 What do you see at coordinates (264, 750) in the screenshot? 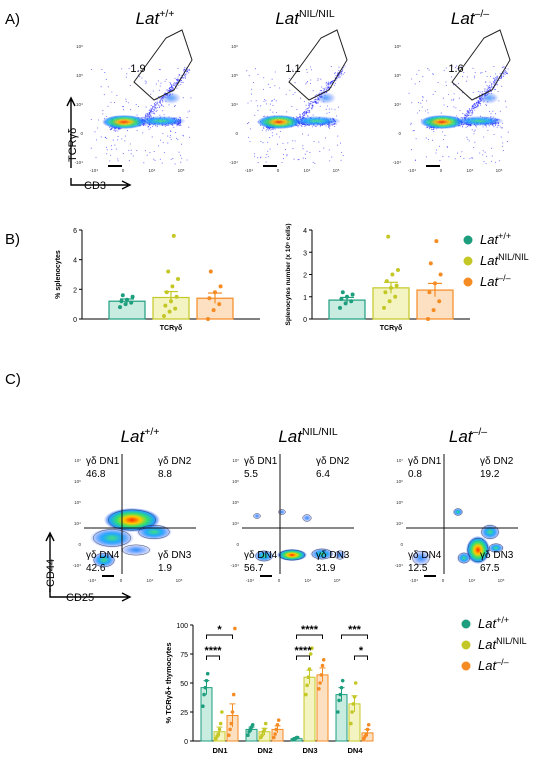
I see `category-label: DN2` at bounding box center [264, 750].